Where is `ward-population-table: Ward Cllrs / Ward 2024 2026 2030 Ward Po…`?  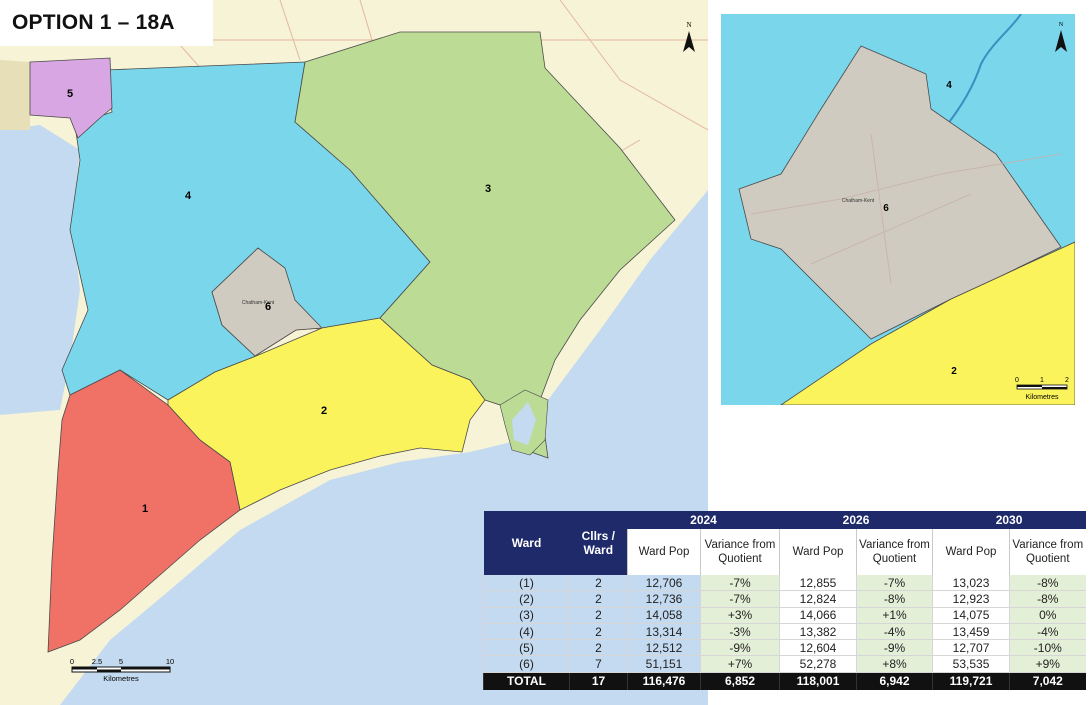
ward-population-table: Ward Cllrs / Ward 2024 2026 2030 Ward Po… is located at coordinates (784, 605).